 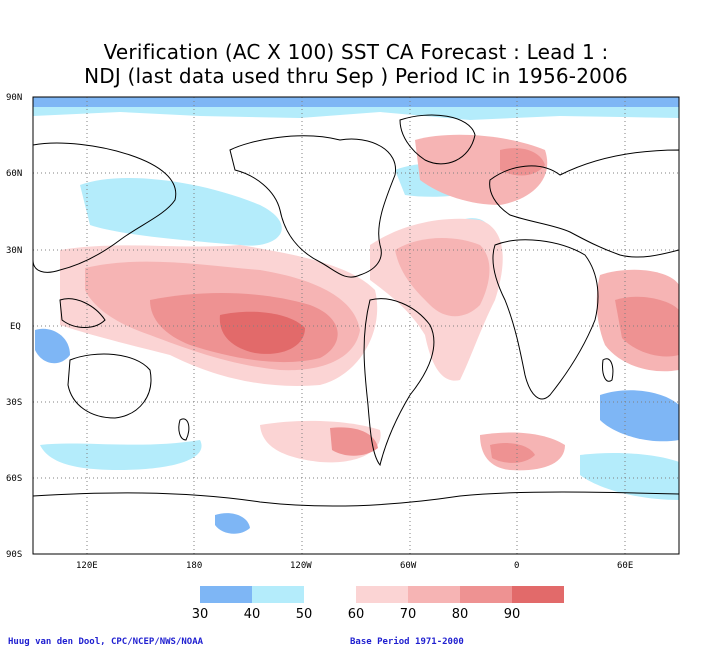 What do you see at coordinates (87, 566) in the screenshot?
I see `lon-label-120e: 120E` at bounding box center [87, 566].